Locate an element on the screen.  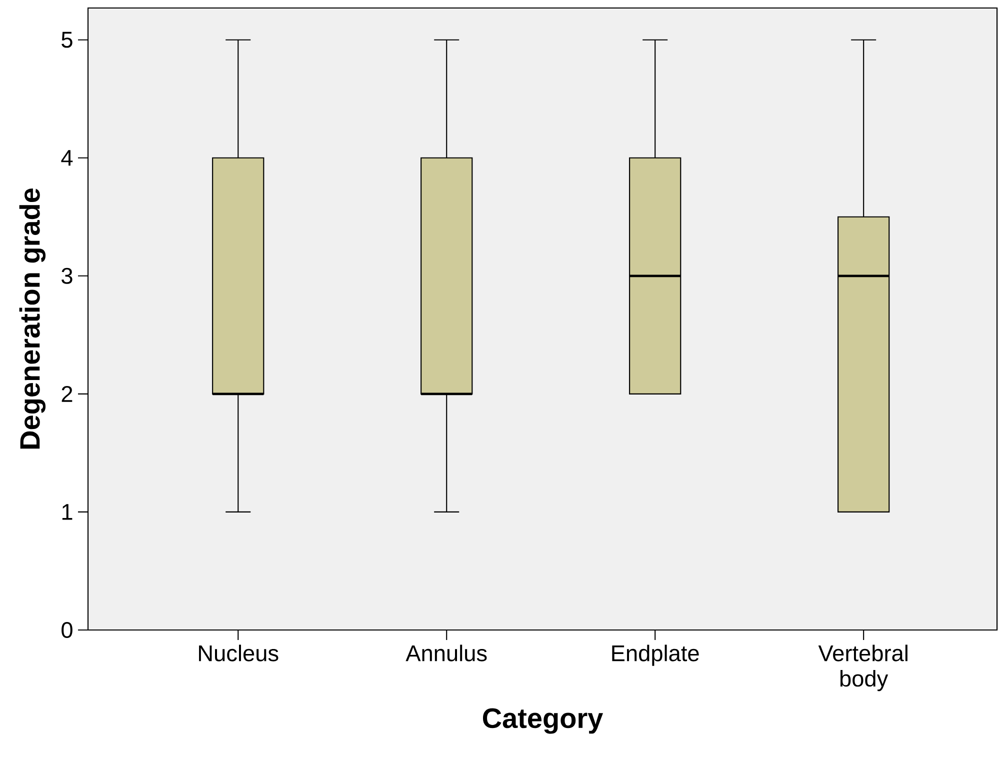
x-axis-title: Category is located at coordinates (543, 721).